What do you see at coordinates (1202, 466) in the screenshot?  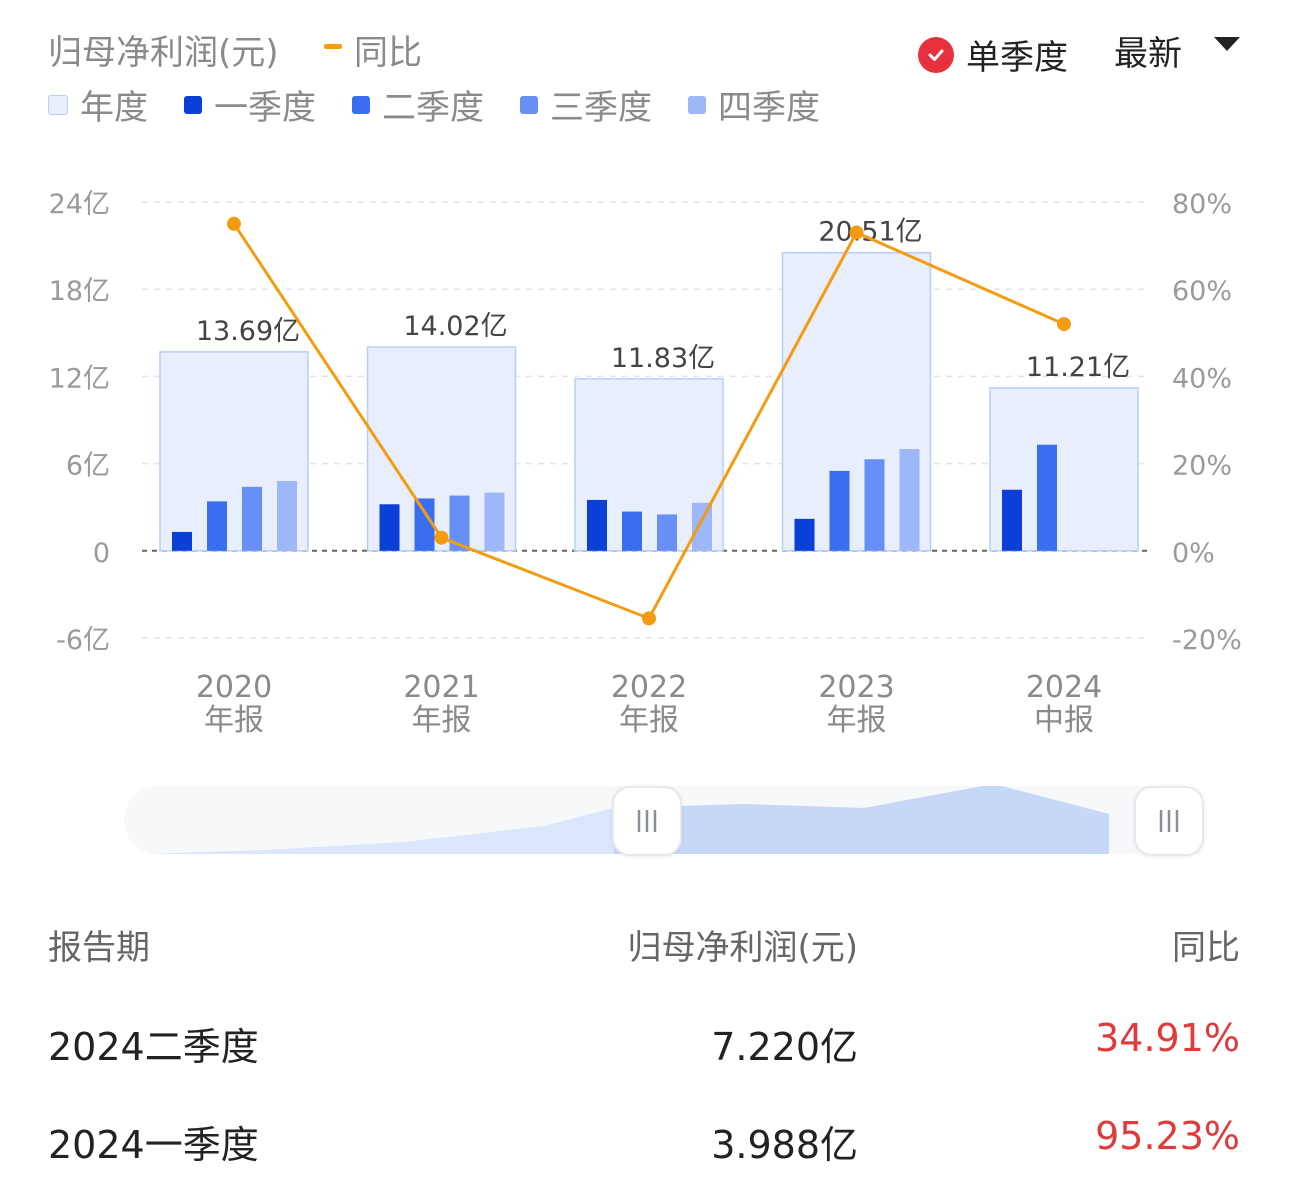 I see `y-right-tick-label: 20%` at bounding box center [1202, 466].